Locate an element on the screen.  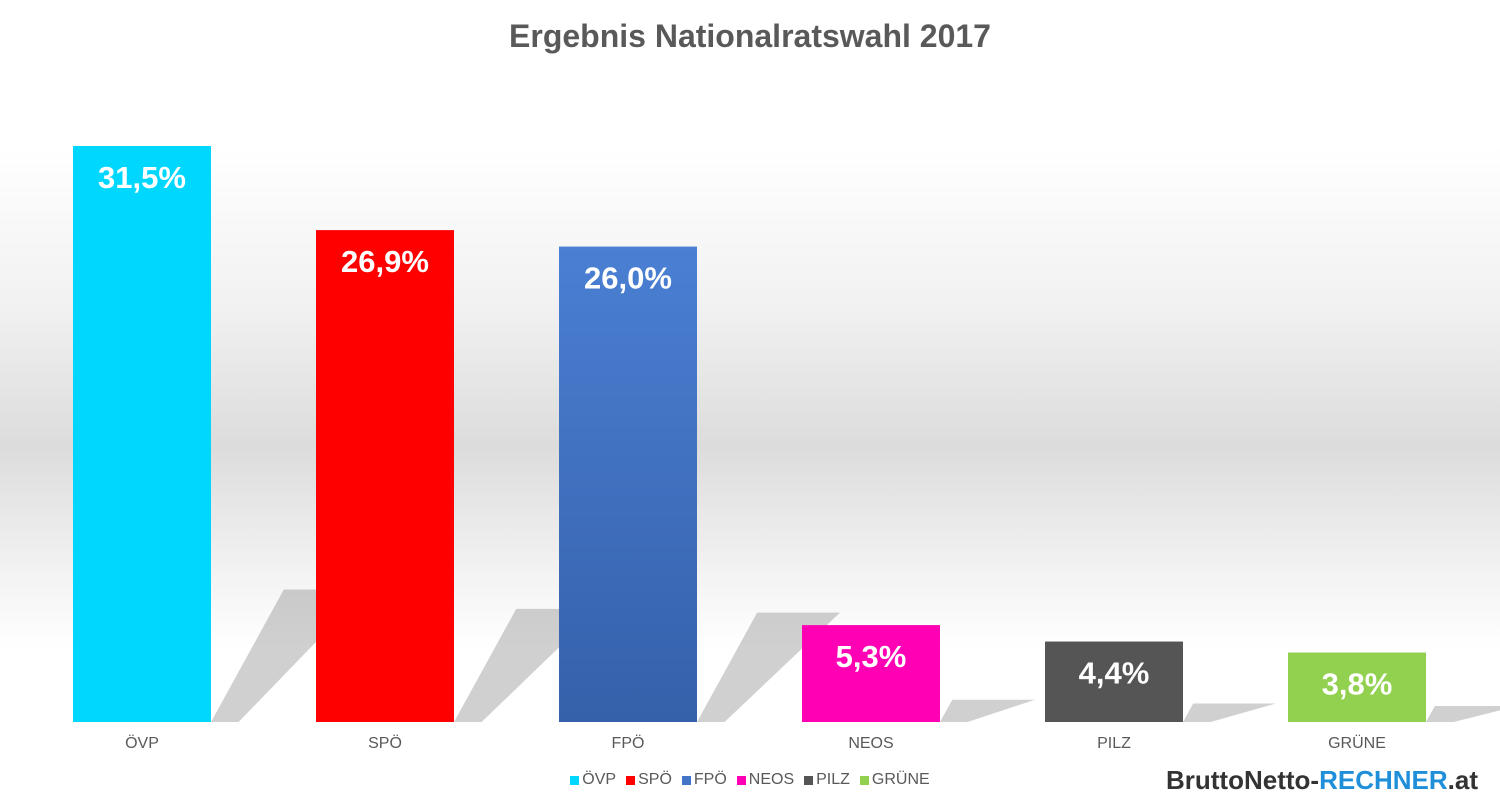
tick-label-gruene: GRÜNE is located at coordinates (1357, 743).